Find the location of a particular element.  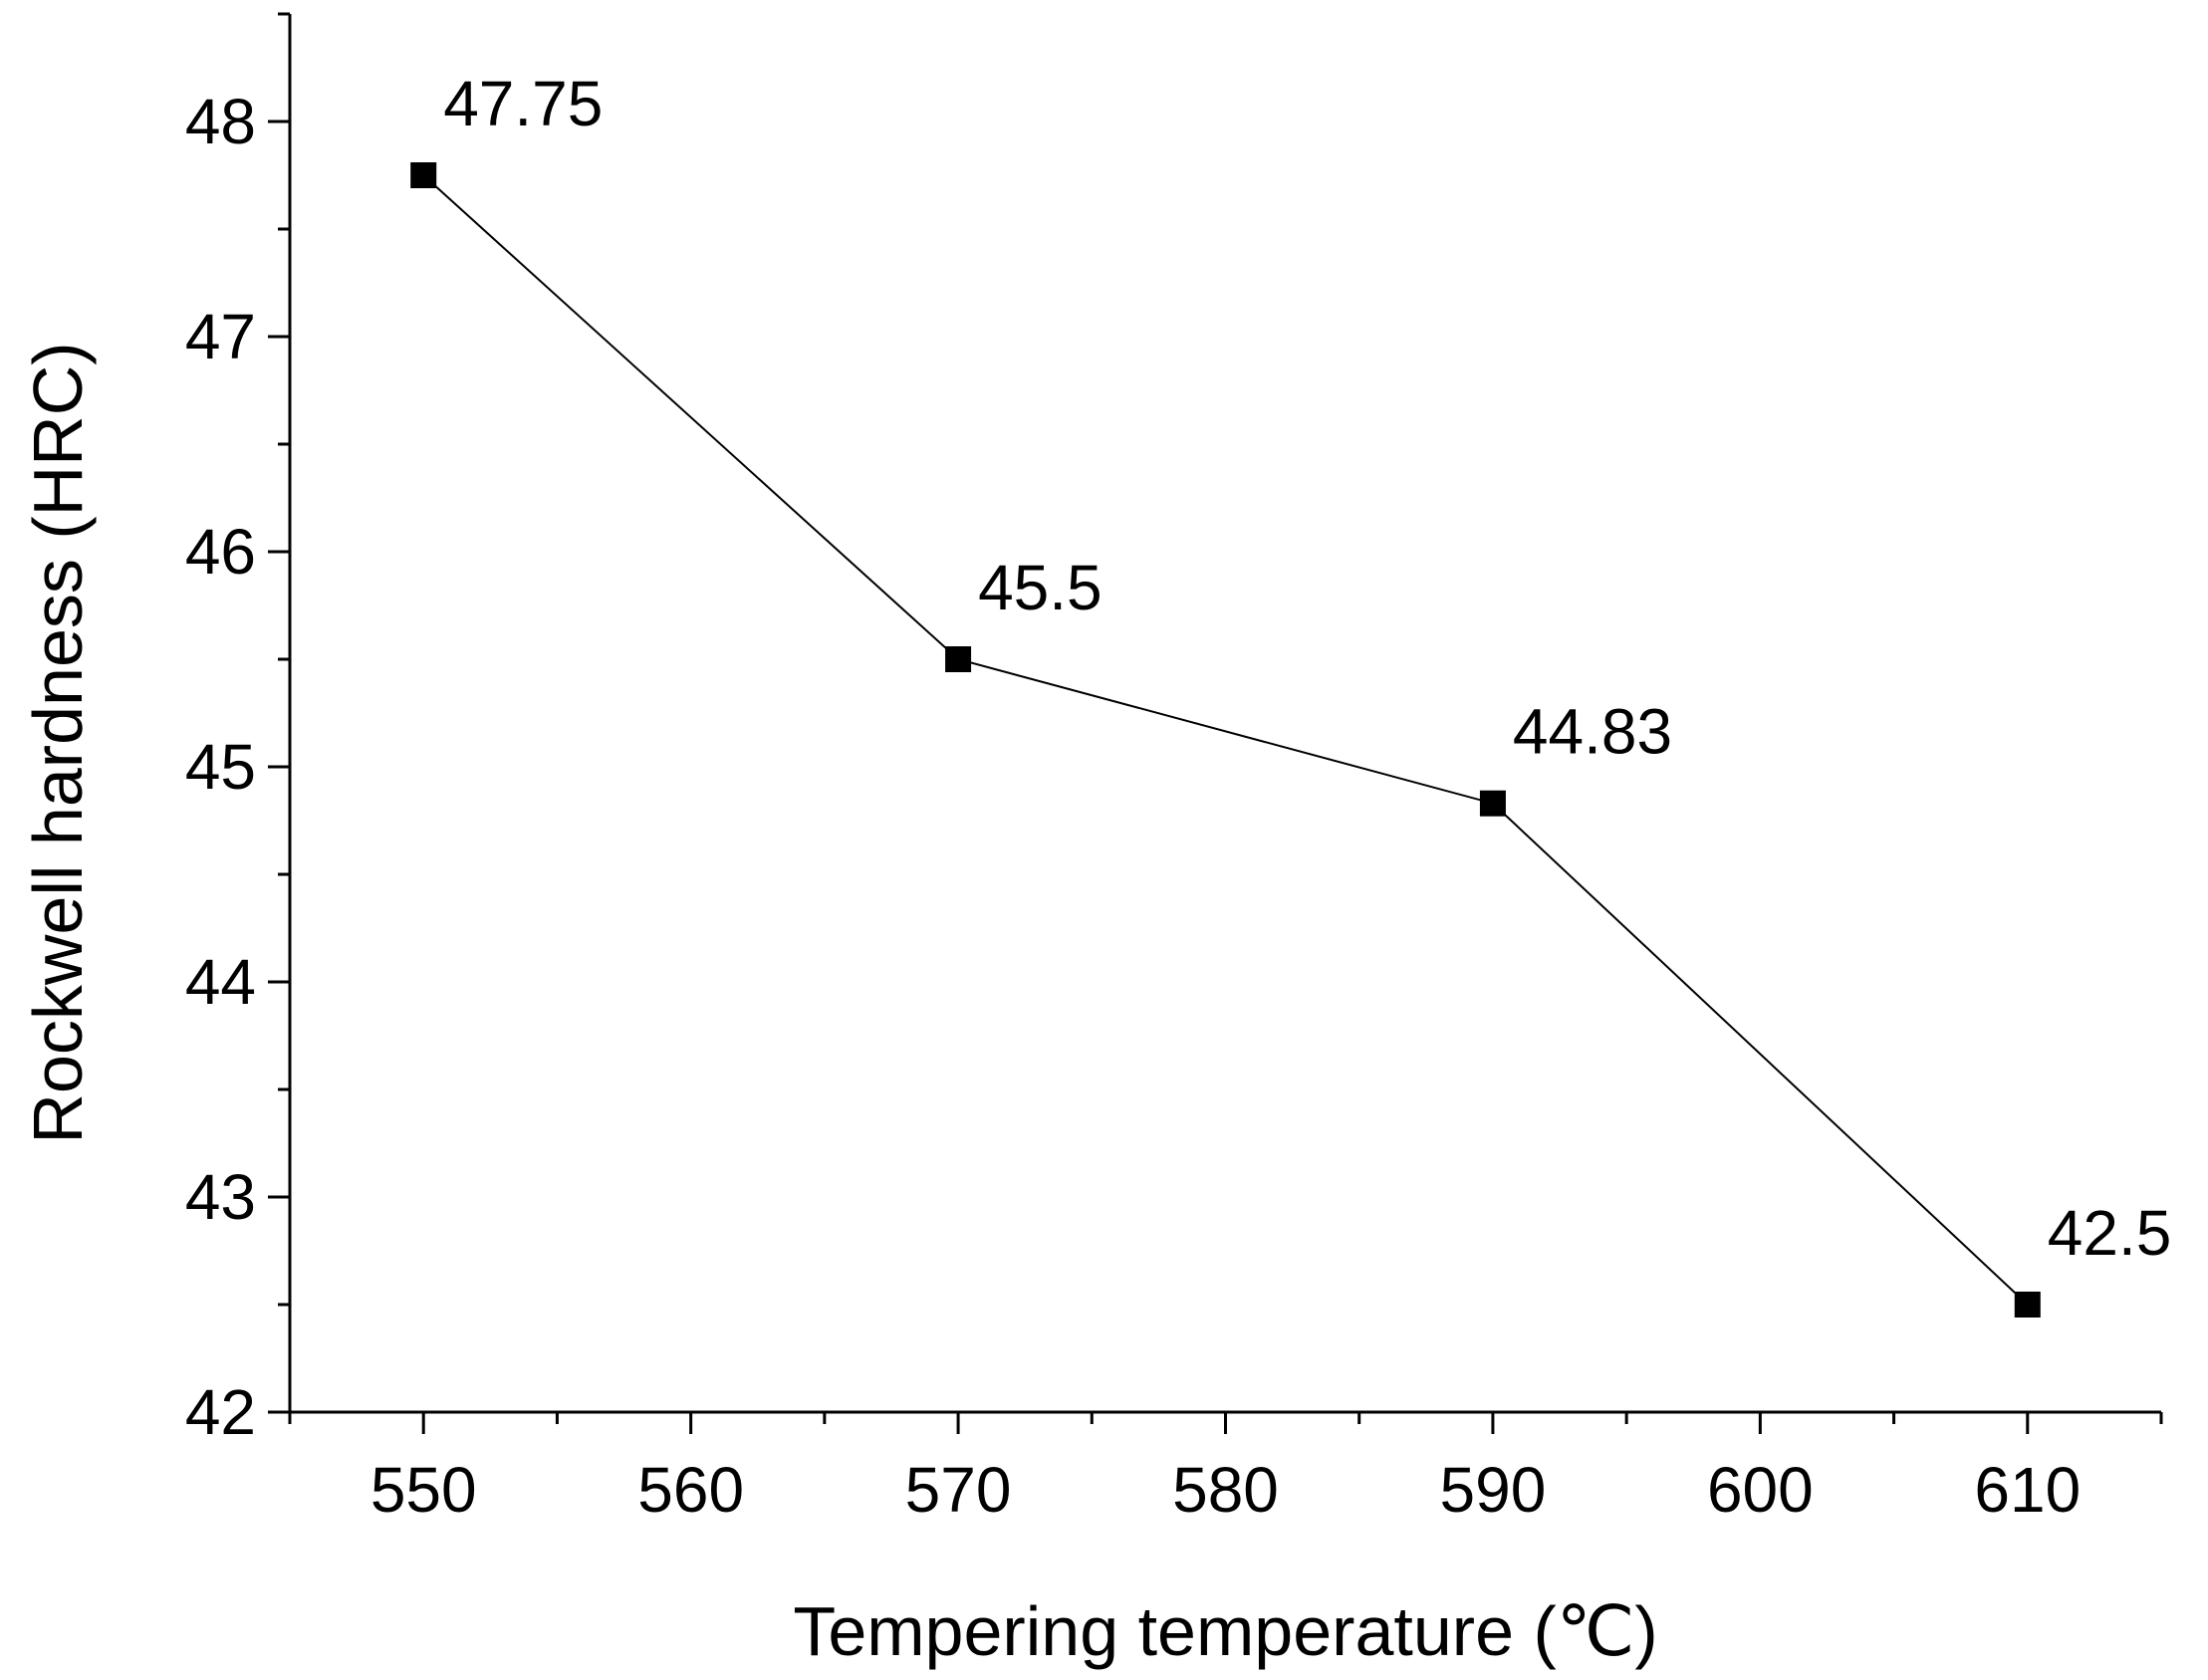

data-label: 42.5 is located at coordinates (2110, 1233).